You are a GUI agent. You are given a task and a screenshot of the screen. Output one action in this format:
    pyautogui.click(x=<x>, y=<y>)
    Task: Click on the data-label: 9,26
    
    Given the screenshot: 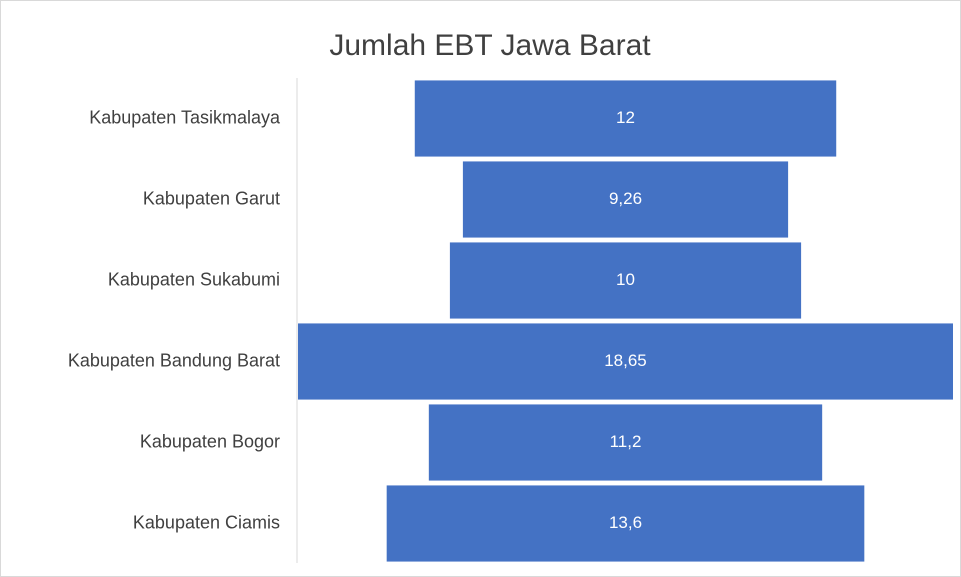 What is the action you would take?
    pyautogui.click(x=625, y=198)
    